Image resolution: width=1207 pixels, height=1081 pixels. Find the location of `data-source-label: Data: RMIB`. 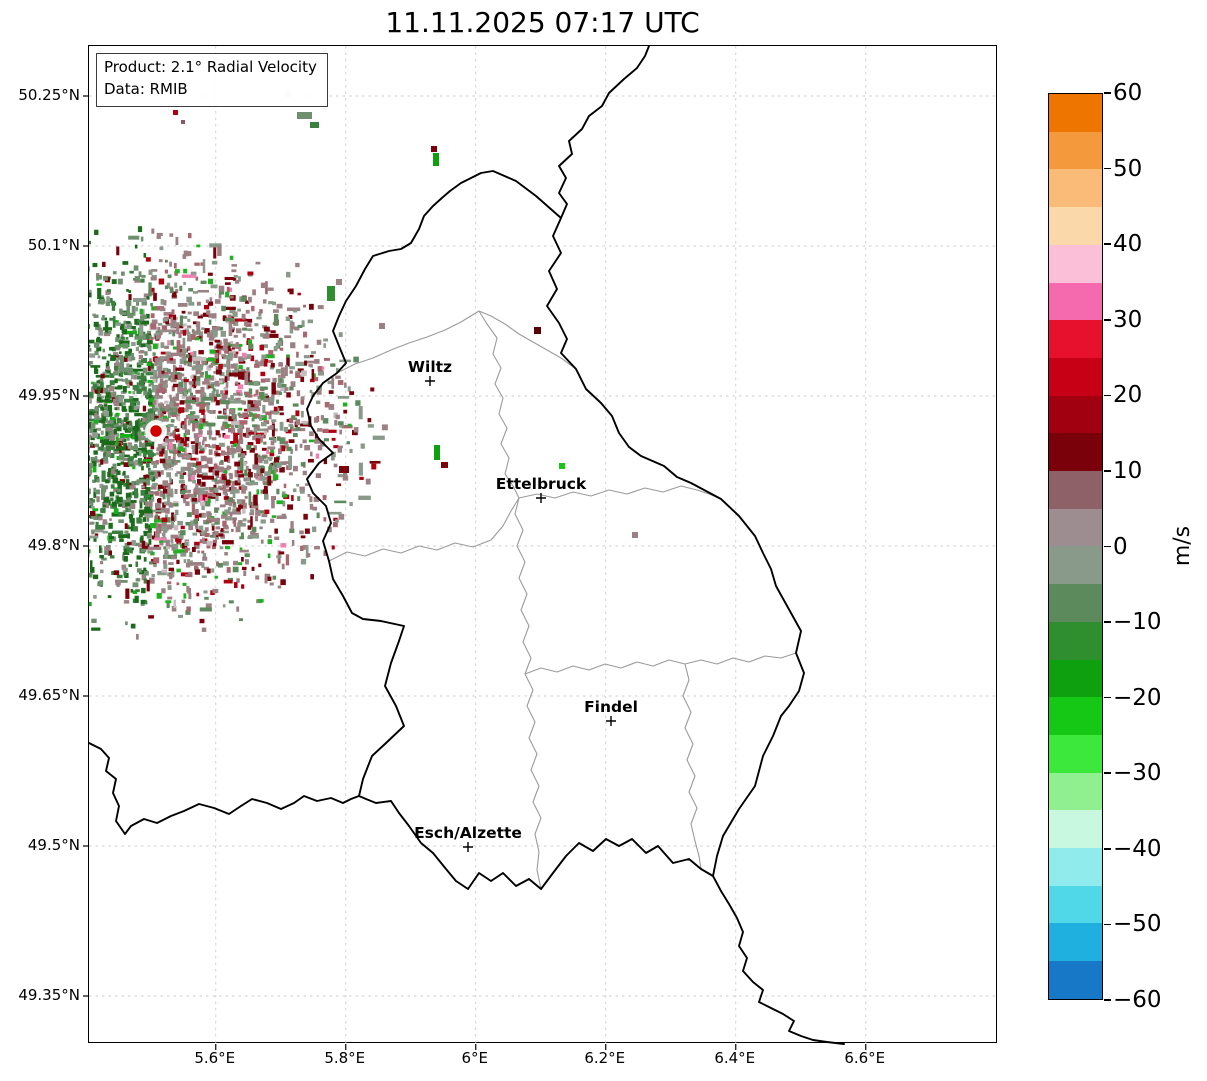

data-source-label: Data: RMIB is located at coordinates (146, 88).